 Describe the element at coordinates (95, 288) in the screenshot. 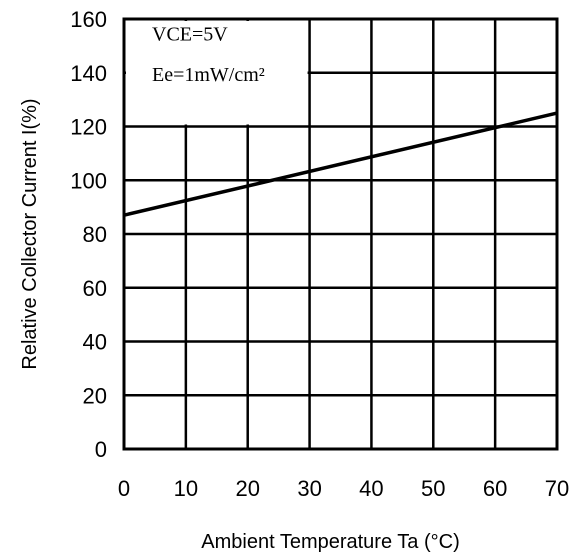

I see `y-tick-label: 60` at that location.